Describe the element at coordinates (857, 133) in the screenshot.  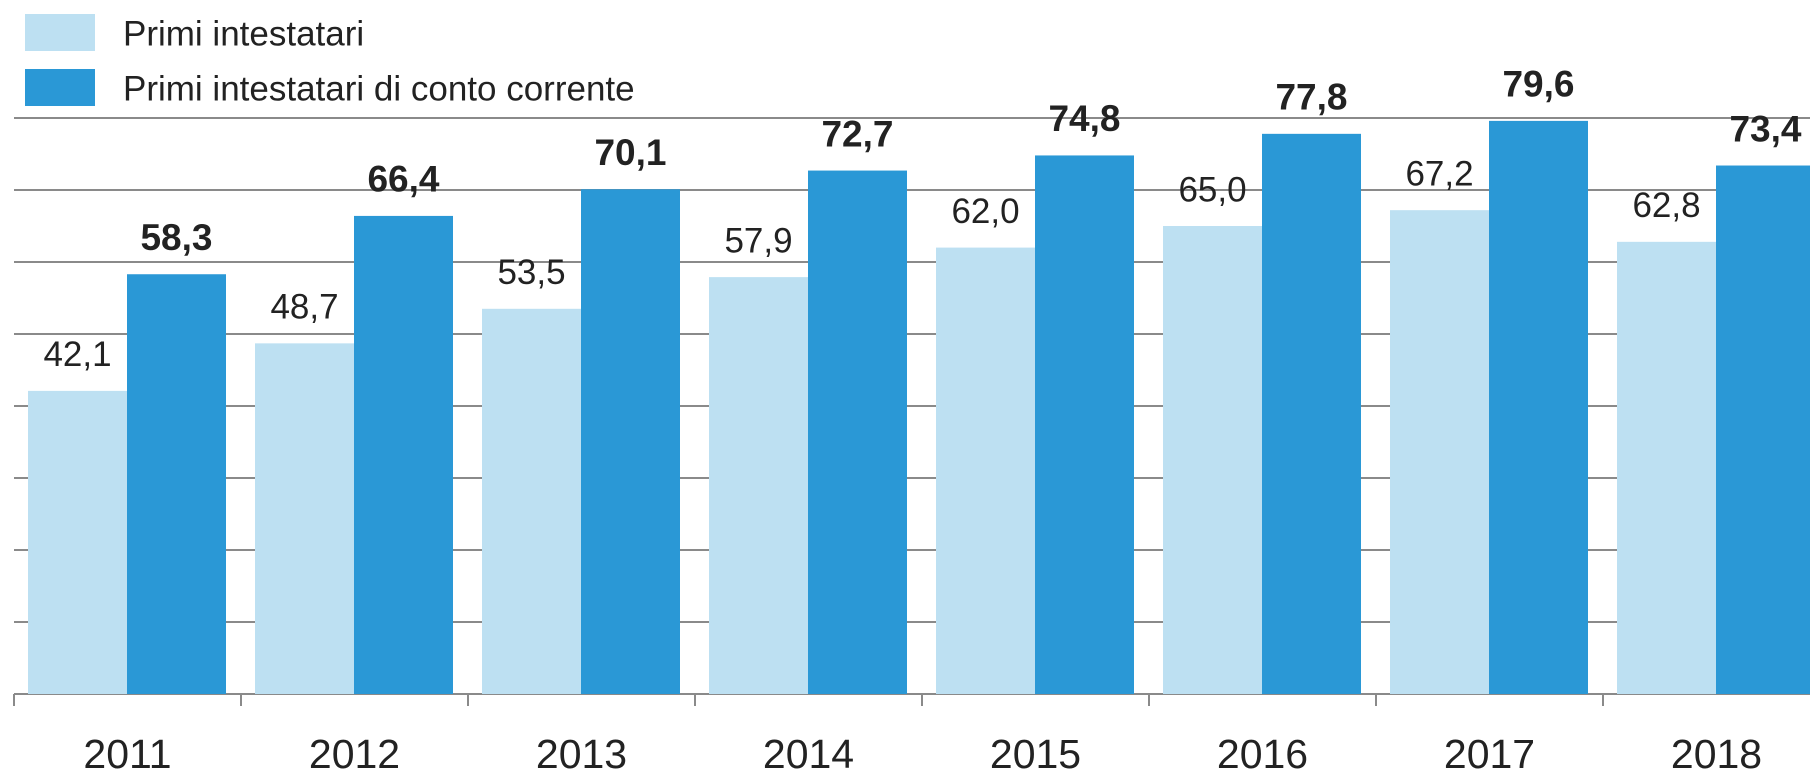
I see `value-label: 72,7` at that location.